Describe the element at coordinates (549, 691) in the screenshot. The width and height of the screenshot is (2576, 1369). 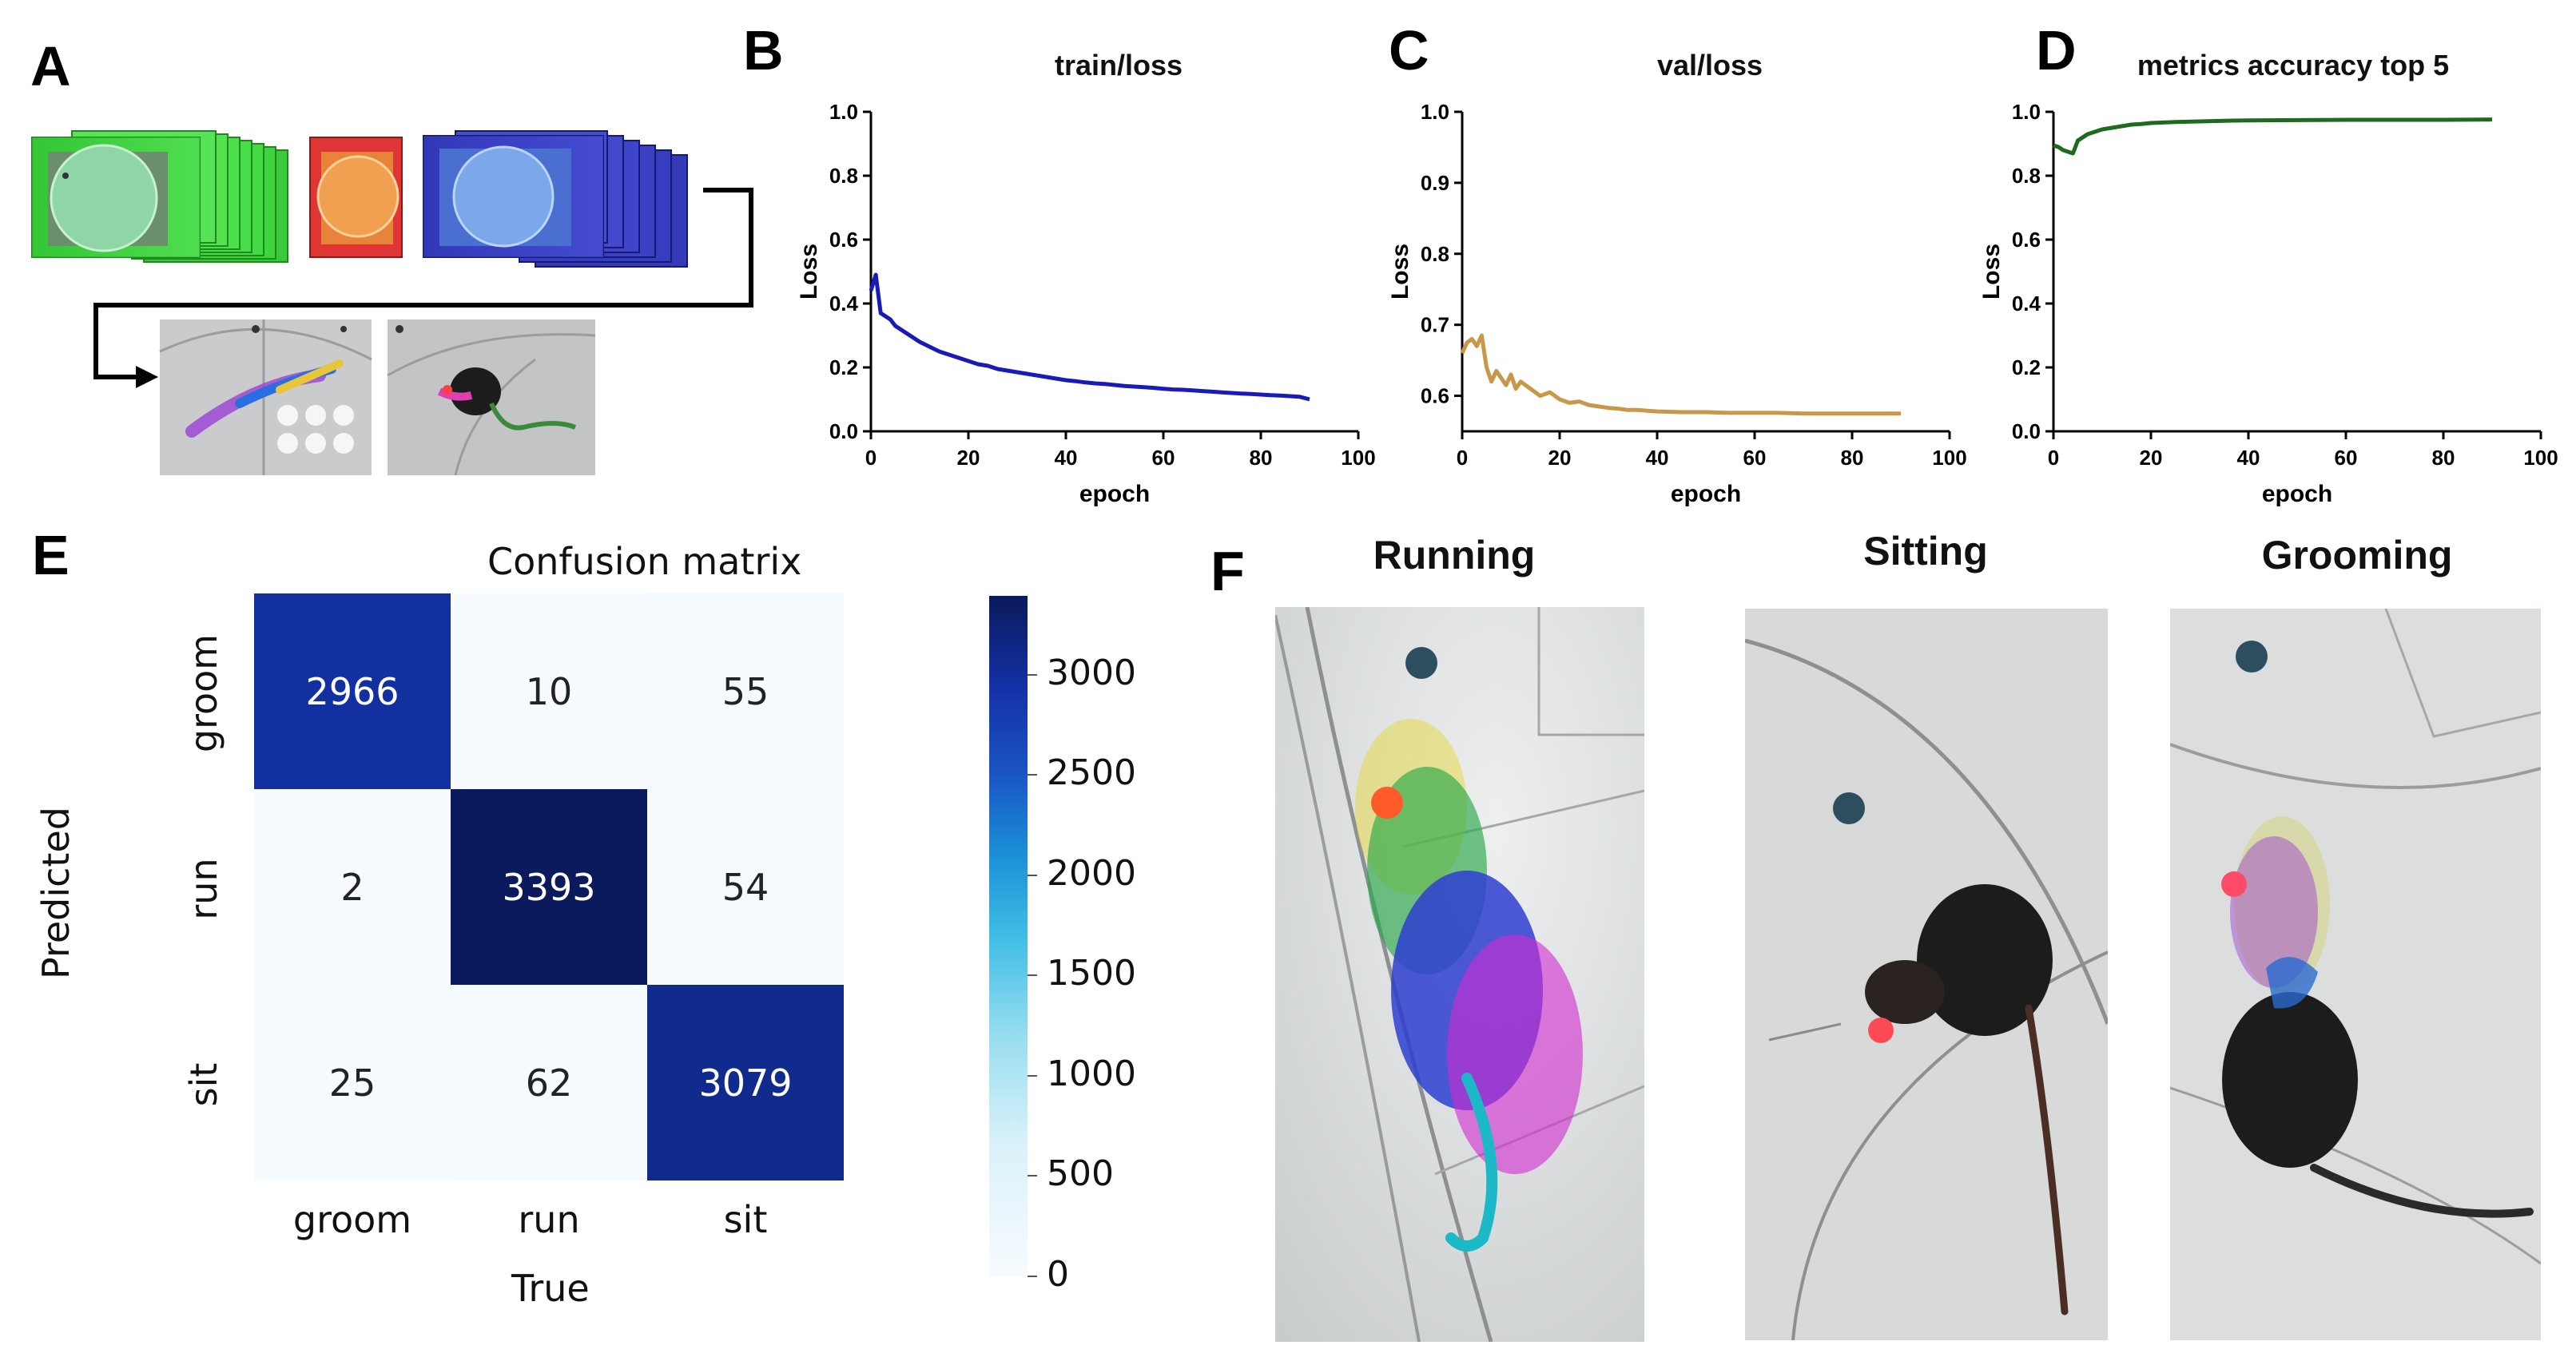
I see `confusion-matrix-cell: 10` at that location.